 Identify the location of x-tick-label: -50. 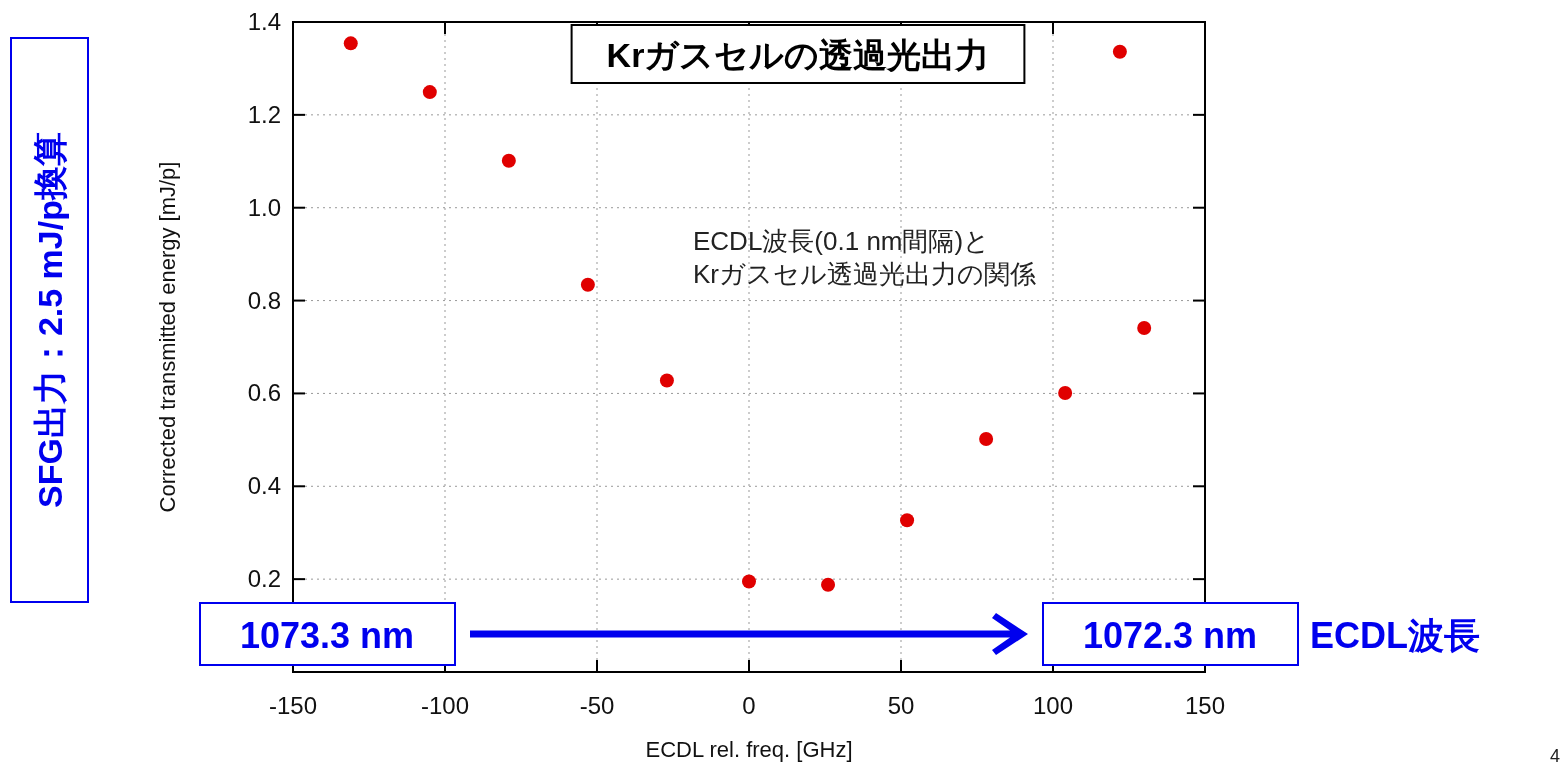
(597, 705).